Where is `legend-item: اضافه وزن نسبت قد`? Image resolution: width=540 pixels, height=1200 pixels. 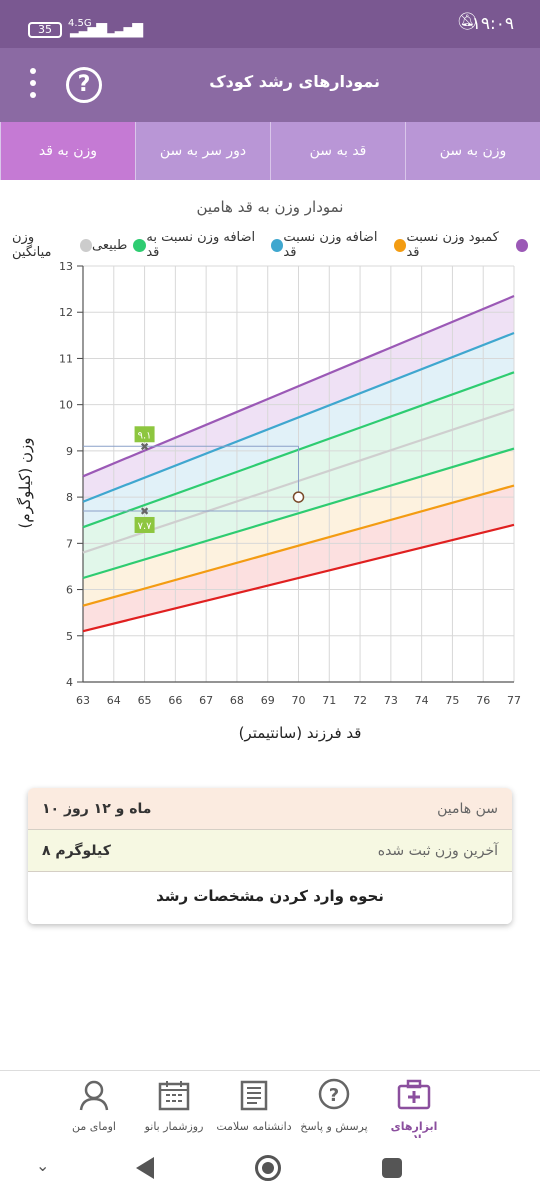 legend-item: اضافه وزن نسبت قد is located at coordinates (345, 245).